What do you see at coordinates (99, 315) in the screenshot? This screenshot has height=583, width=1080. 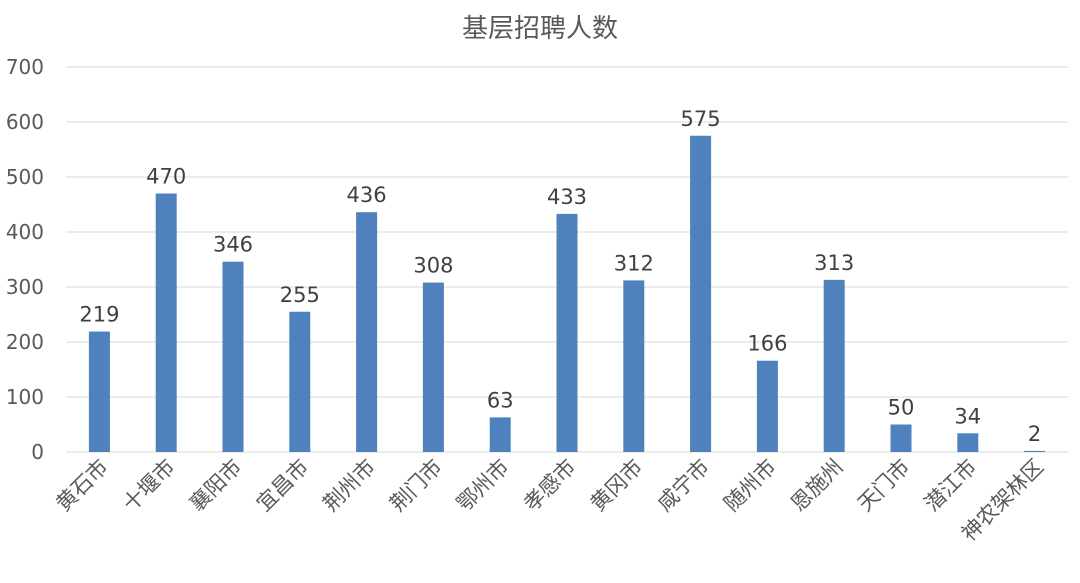 I see `data-label: 219` at bounding box center [99, 315].